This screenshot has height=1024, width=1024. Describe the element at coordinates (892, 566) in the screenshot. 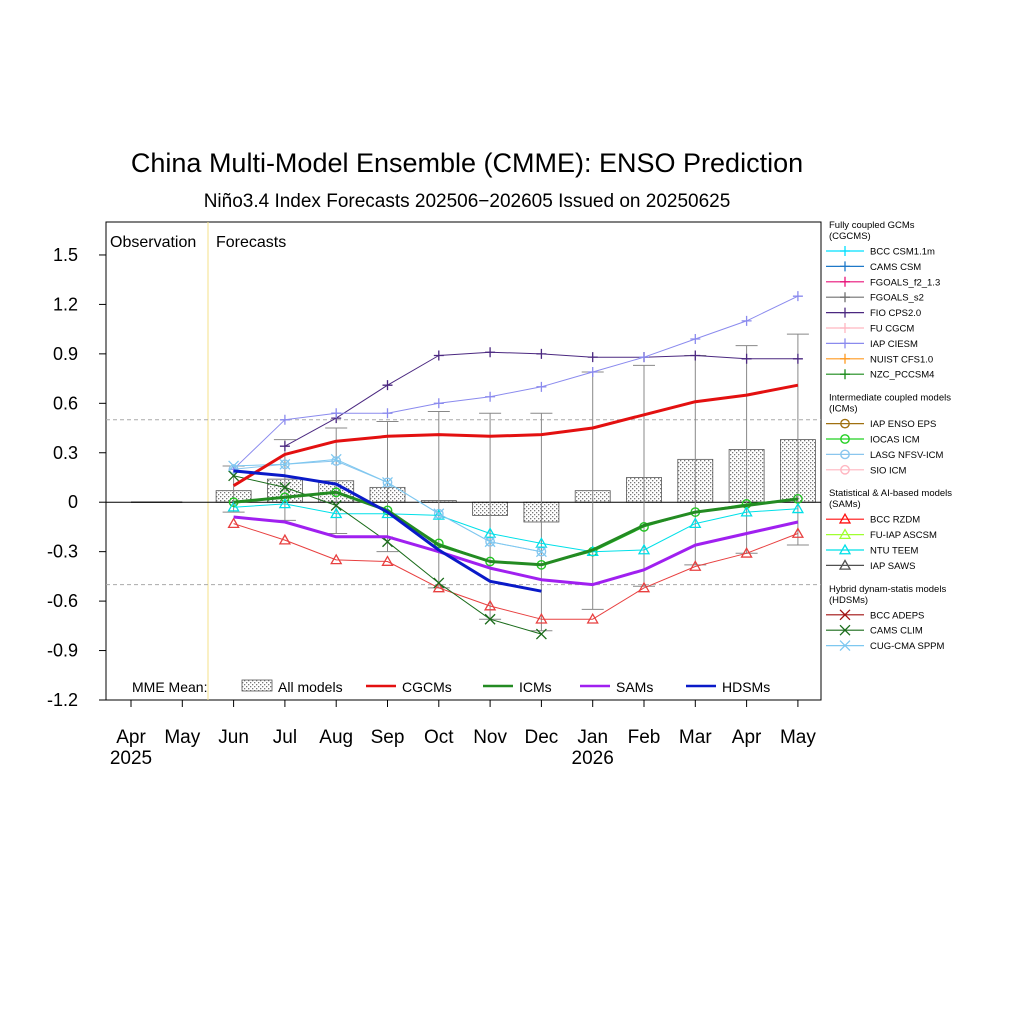

I see `legend-entry: IAP SAWS` at that location.